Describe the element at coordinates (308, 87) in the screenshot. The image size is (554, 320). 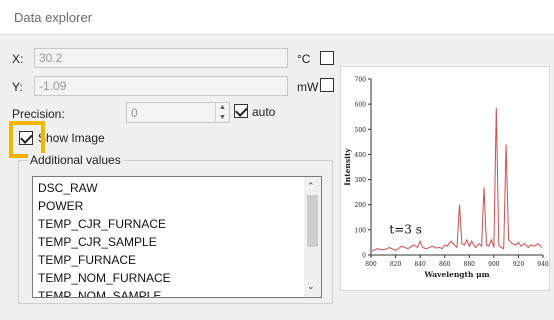
I see `y-unit-label: mW` at that location.